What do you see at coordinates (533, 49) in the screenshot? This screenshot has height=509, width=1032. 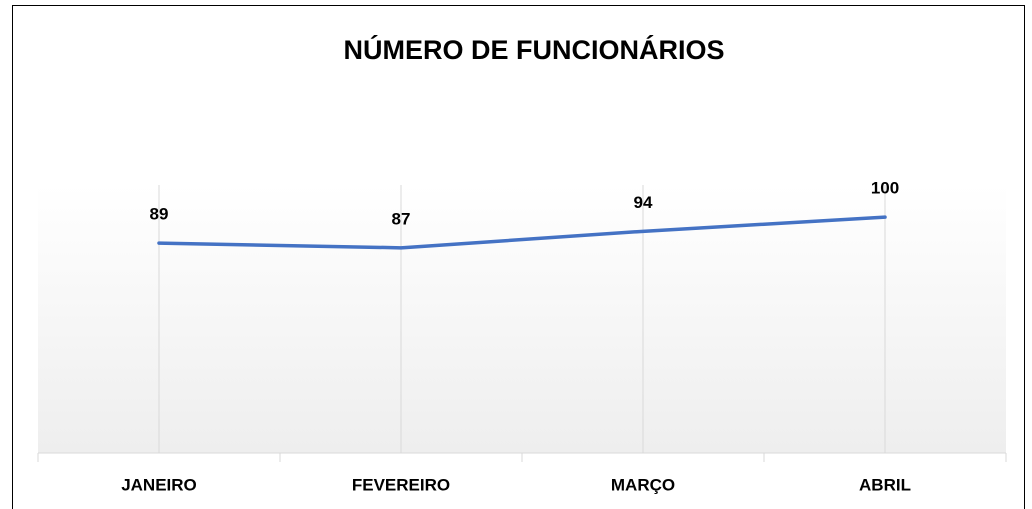 I see `chart-title: NÚMERO DE FUNCIONÁRIOS` at bounding box center [533, 49].